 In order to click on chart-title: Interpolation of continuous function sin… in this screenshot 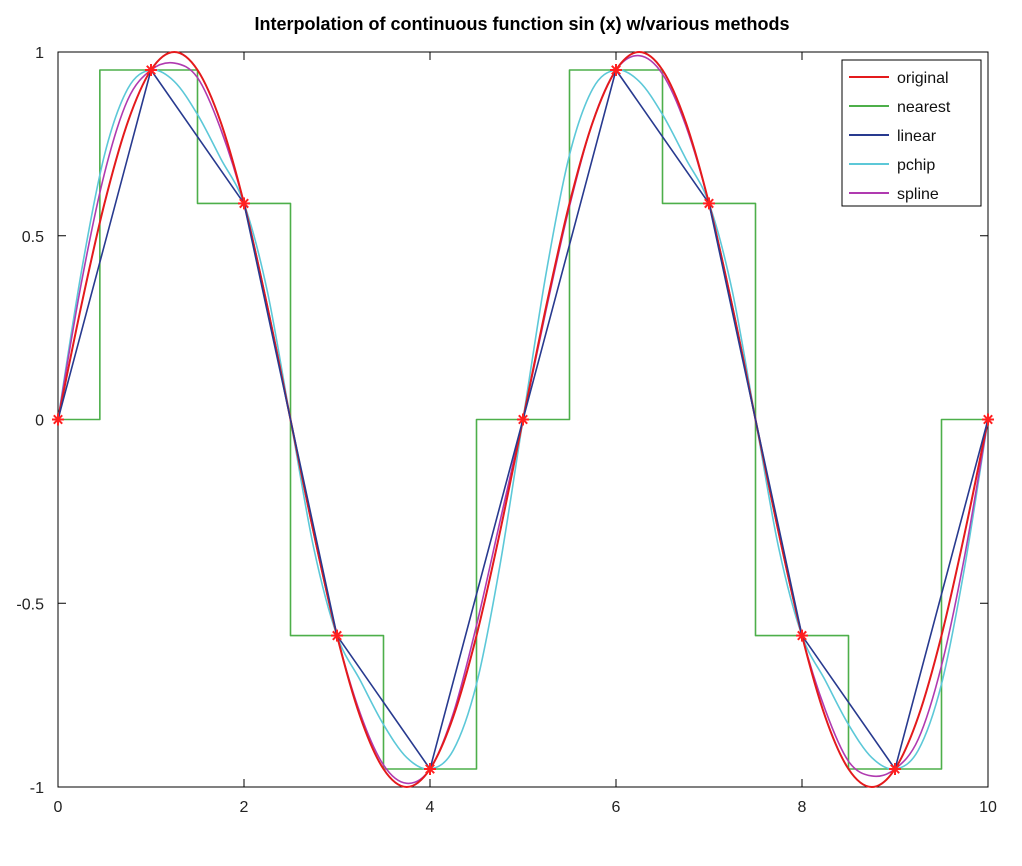, I will do `click(522, 24)`.